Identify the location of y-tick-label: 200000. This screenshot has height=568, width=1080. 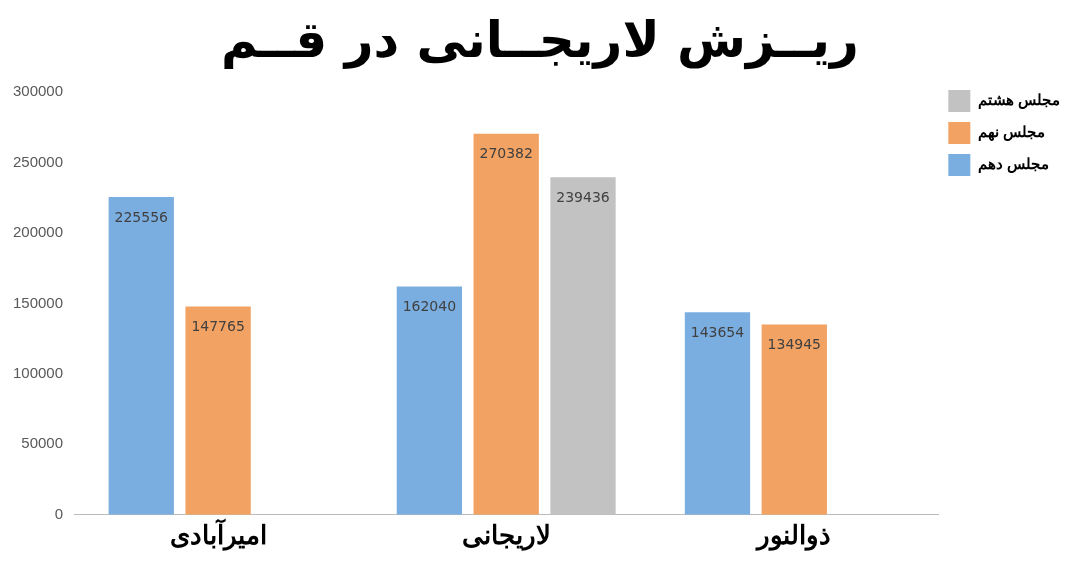
(38, 232).